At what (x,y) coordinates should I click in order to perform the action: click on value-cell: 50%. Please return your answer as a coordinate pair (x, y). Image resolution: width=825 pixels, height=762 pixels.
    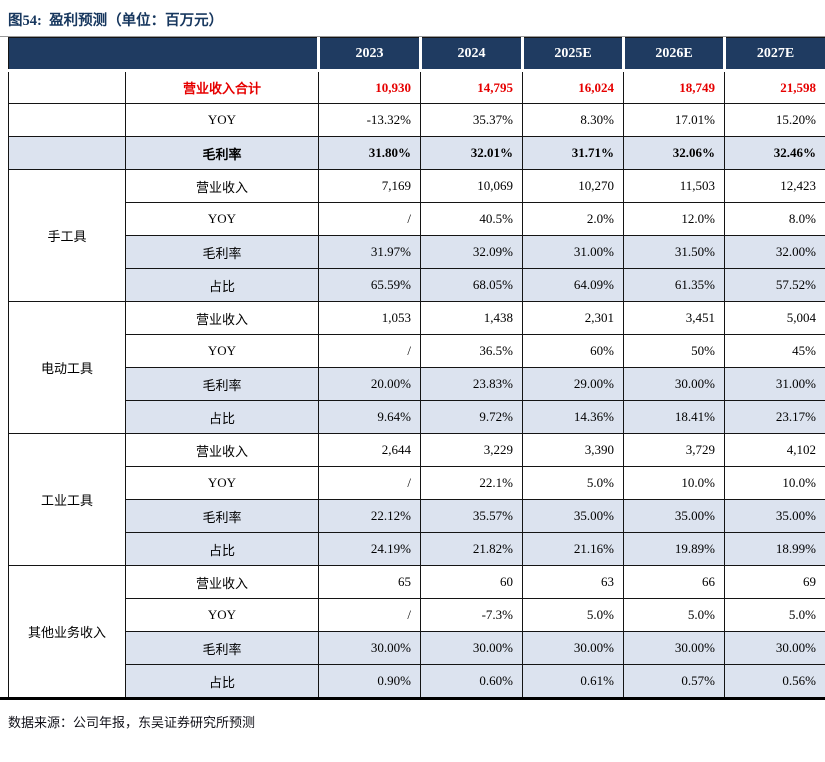
    Looking at the image, I should click on (674, 351).